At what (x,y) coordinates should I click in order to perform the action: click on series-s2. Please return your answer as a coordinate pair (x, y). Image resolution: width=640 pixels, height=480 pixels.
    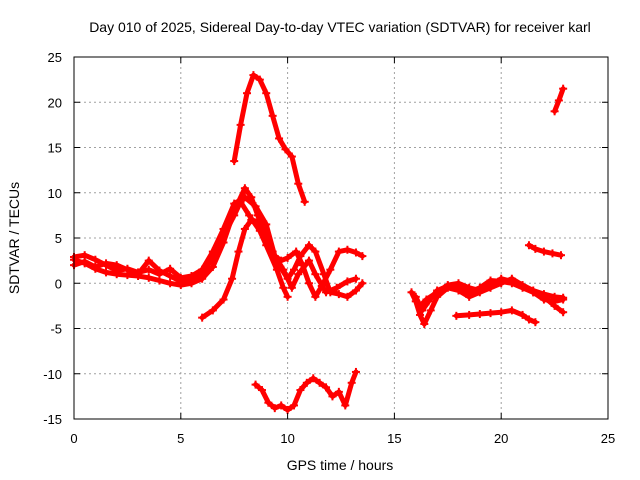
    Looking at the image, I should click on (215, 245).